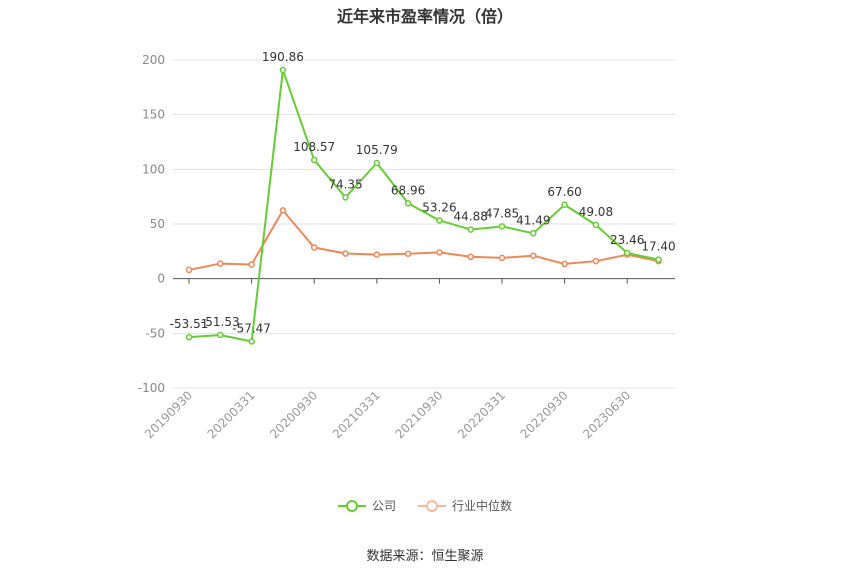 This screenshot has height=575, width=850. Describe the element at coordinates (251, 329) in the screenshot. I see `data-label: -57.47` at that location.